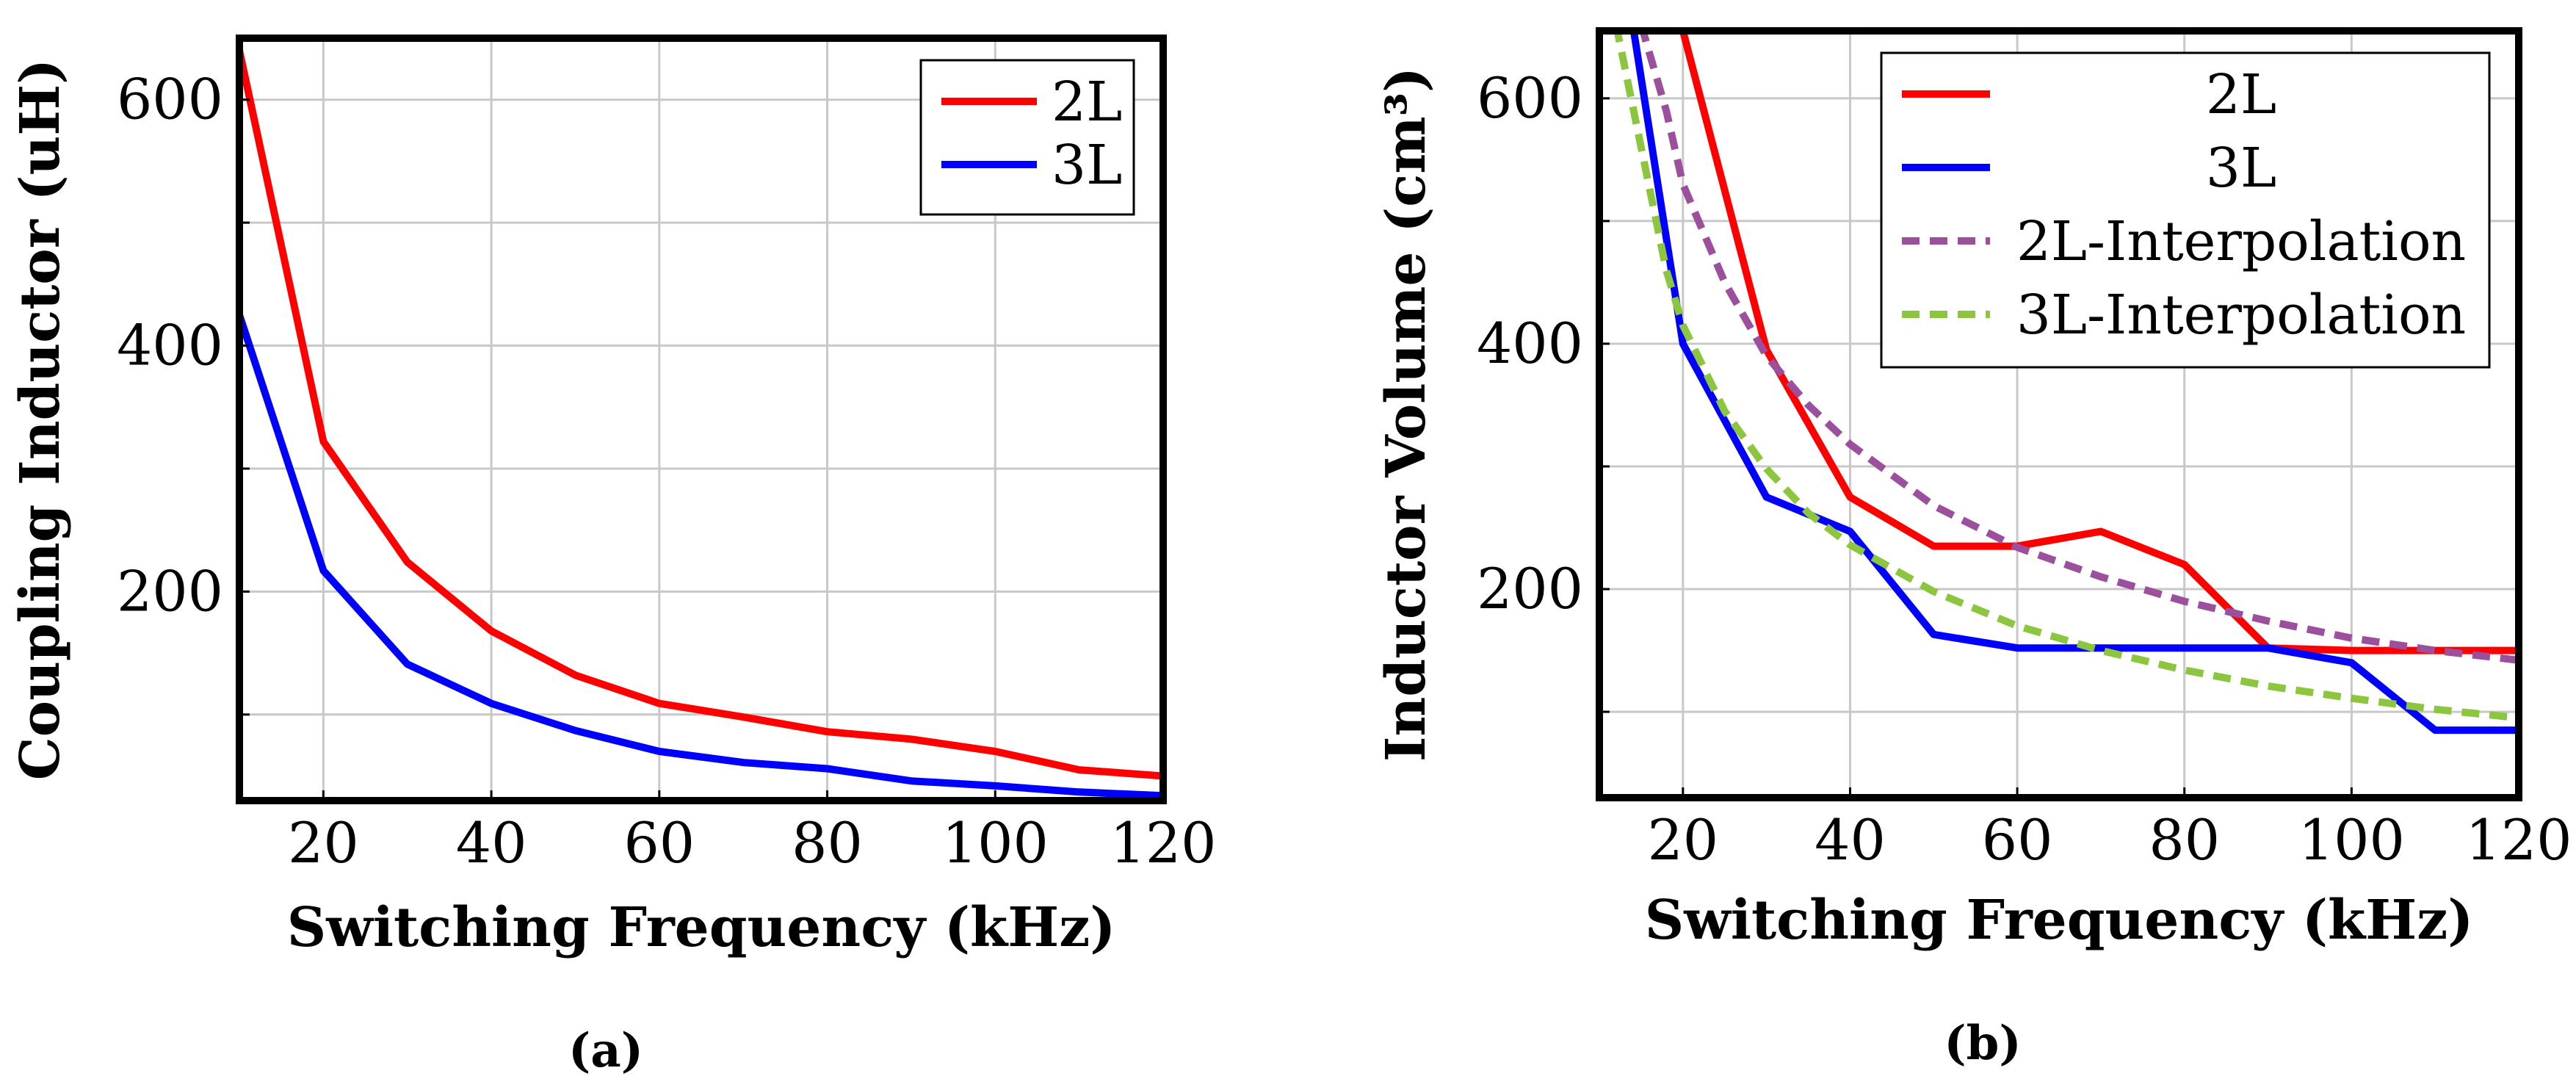 This screenshot has height=1079, width=2576. What do you see at coordinates (1982, 1043) in the screenshot?
I see `panel-b-caption: (b)` at bounding box center [1982, 1043].